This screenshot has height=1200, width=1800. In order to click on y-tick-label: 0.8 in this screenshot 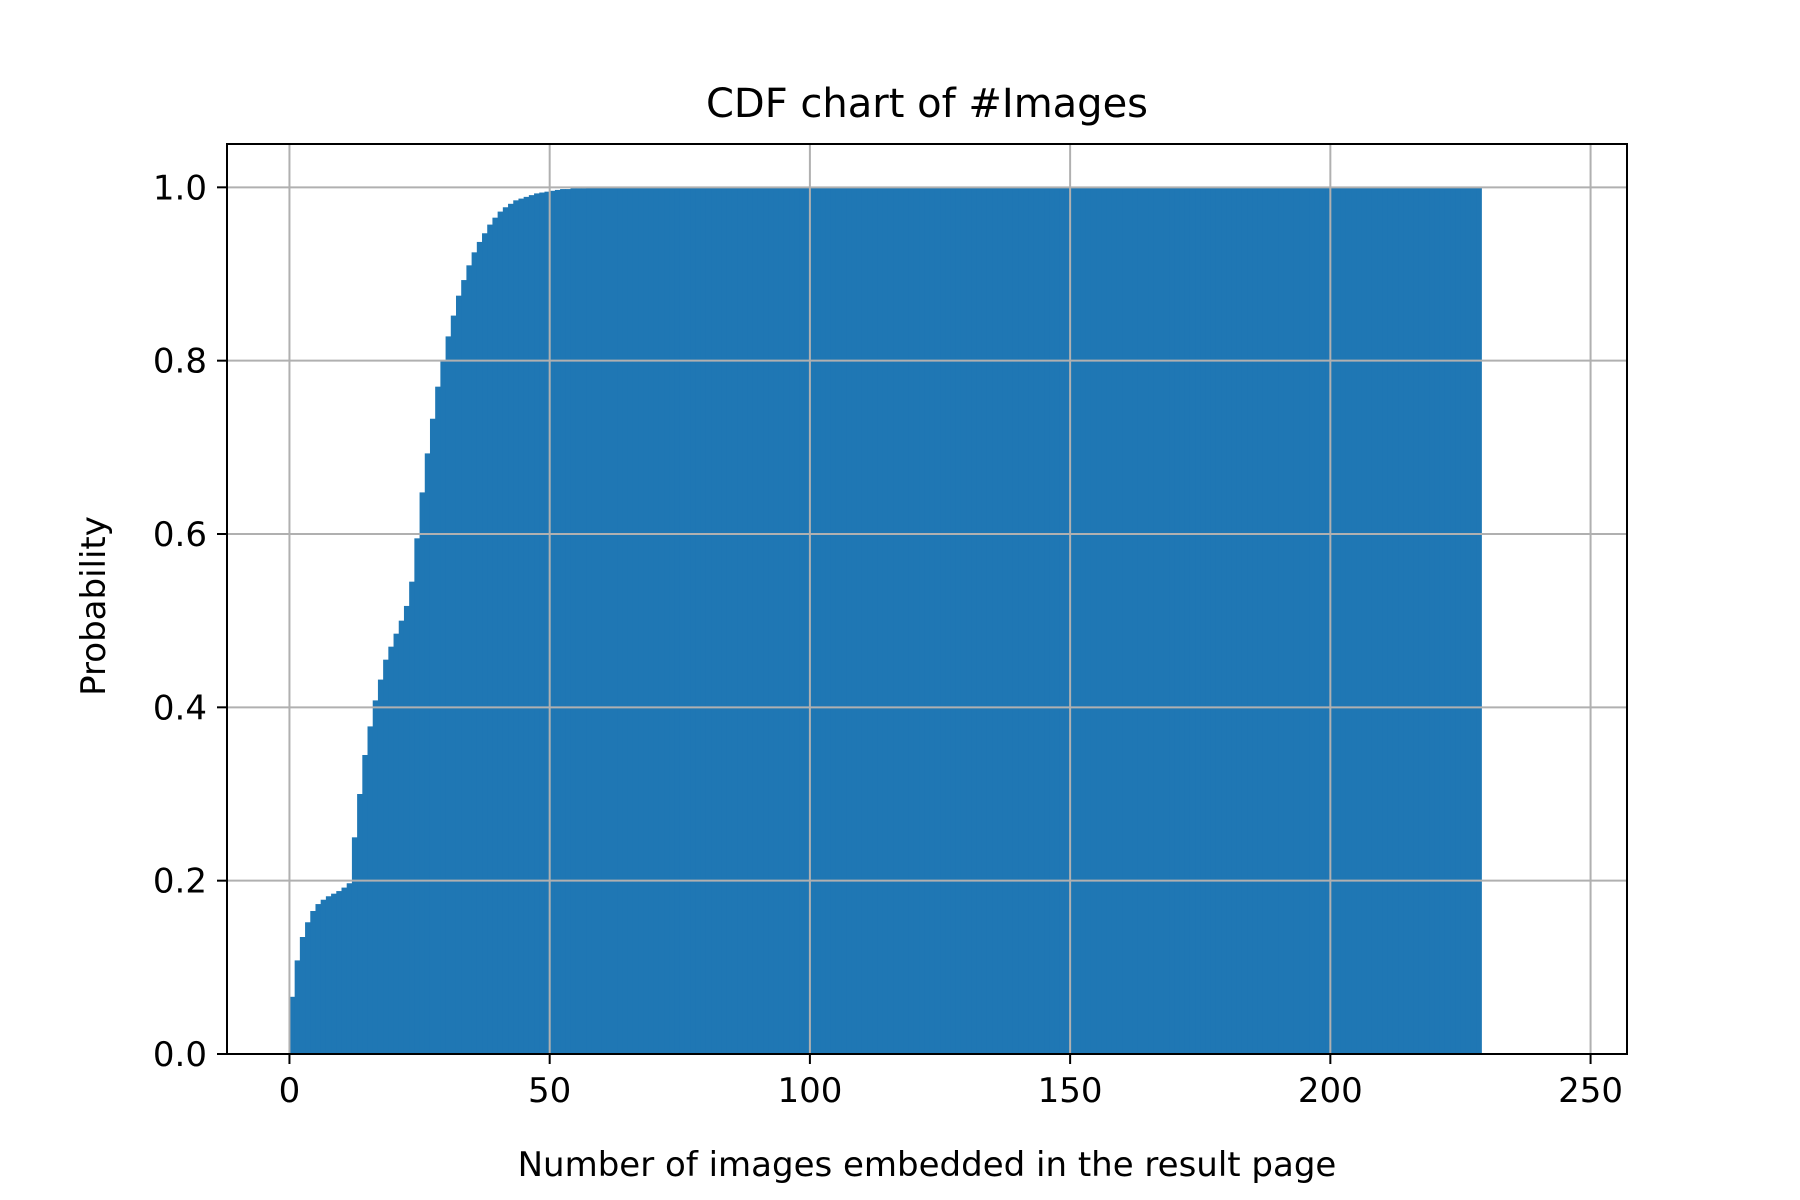, I will do `click(180, 362)`.